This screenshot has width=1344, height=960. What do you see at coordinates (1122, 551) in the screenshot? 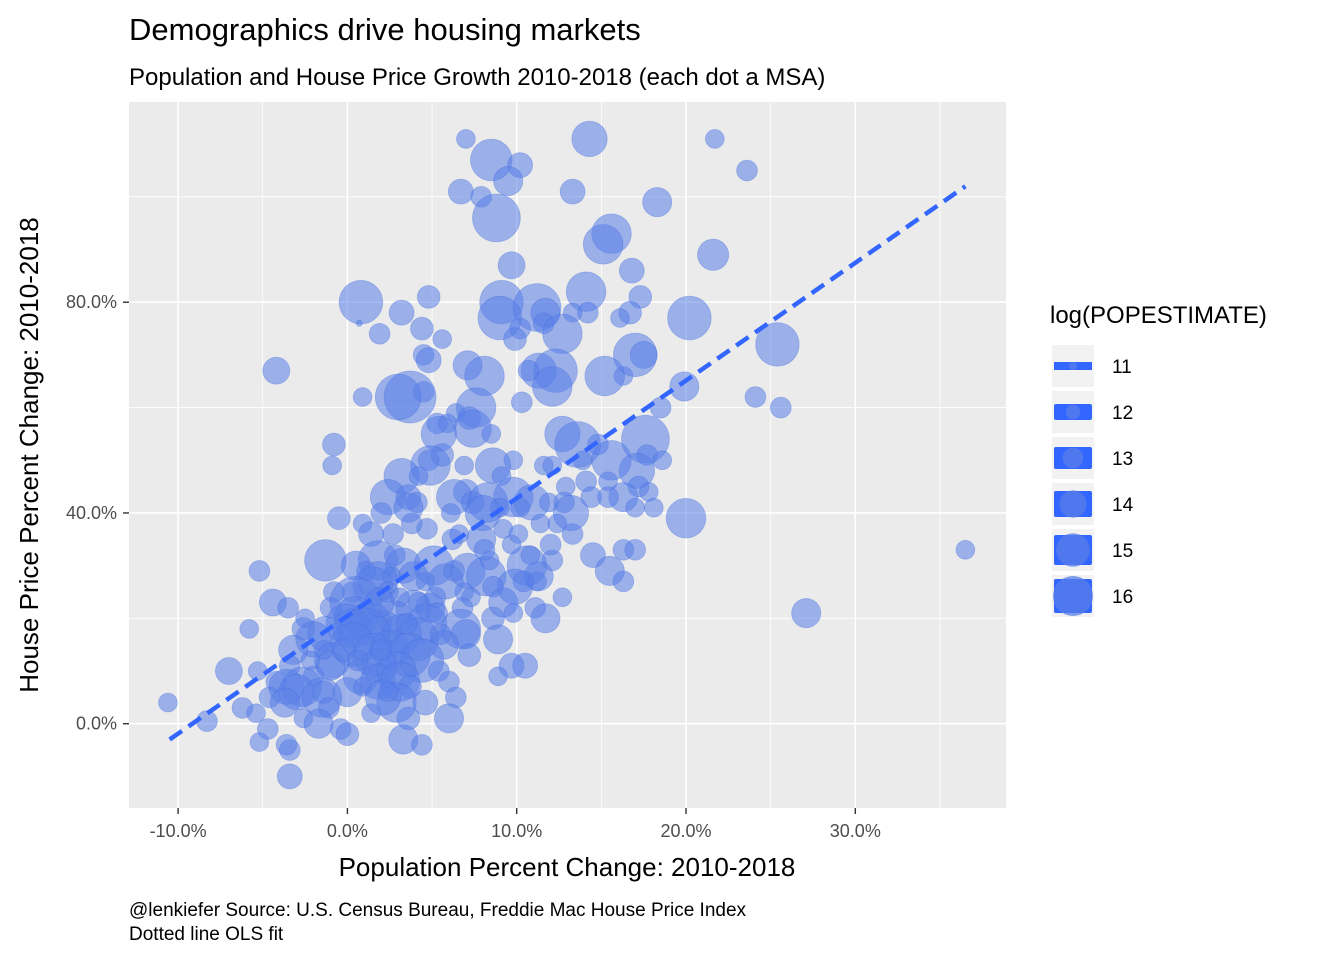
I see `legend-label: 15` at bounding box center [1122, 551].